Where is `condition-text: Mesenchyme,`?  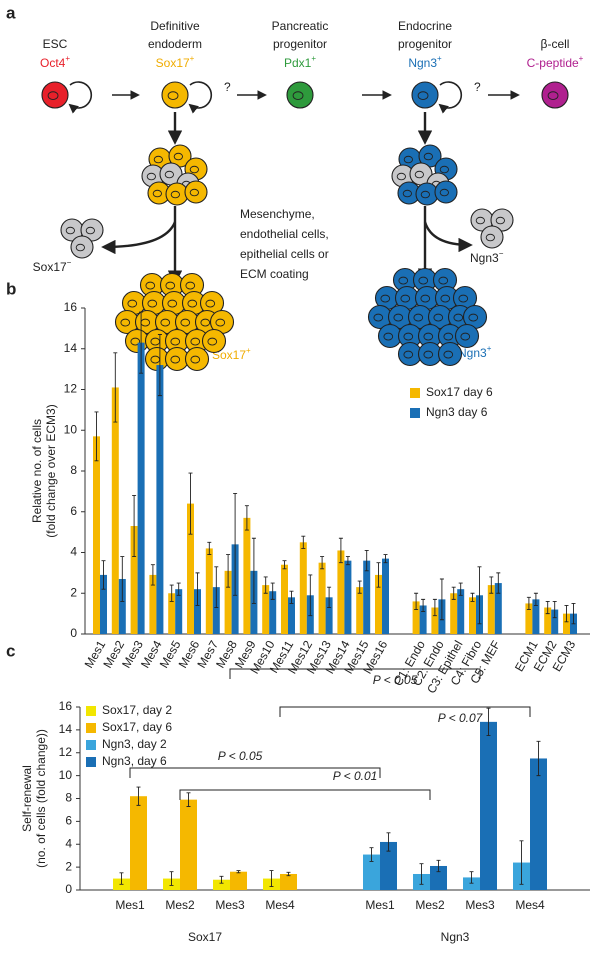 condition-text: Mesenchyme, is located at coordinates (277, 214).